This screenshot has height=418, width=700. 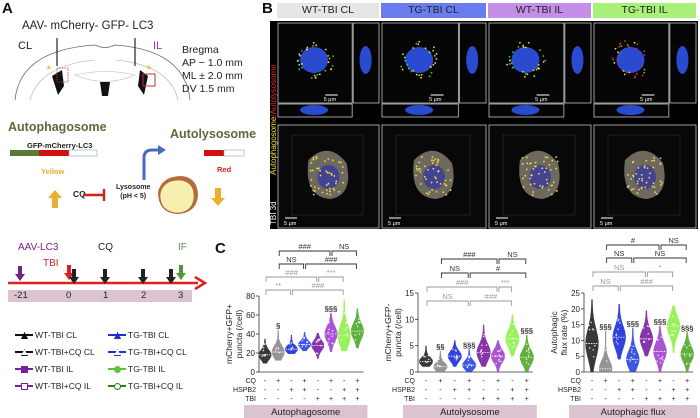 I want to click on mcherry-segment-autolysosome, so click(x=214, y=153).